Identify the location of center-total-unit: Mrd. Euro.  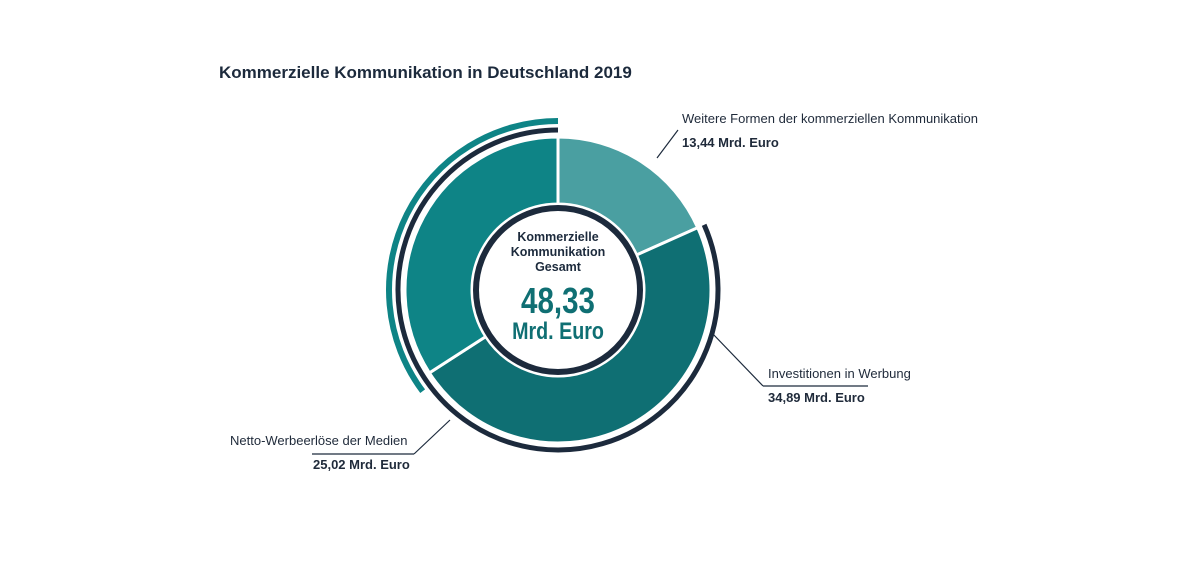
(558, 331).